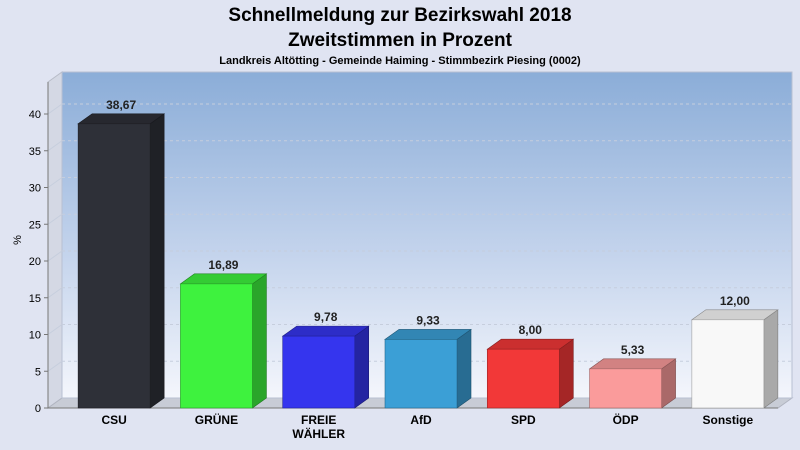 The height and width of the screenshot is (450, 800). I want to click on y-tick-label-0: 0, so click(38, 409).